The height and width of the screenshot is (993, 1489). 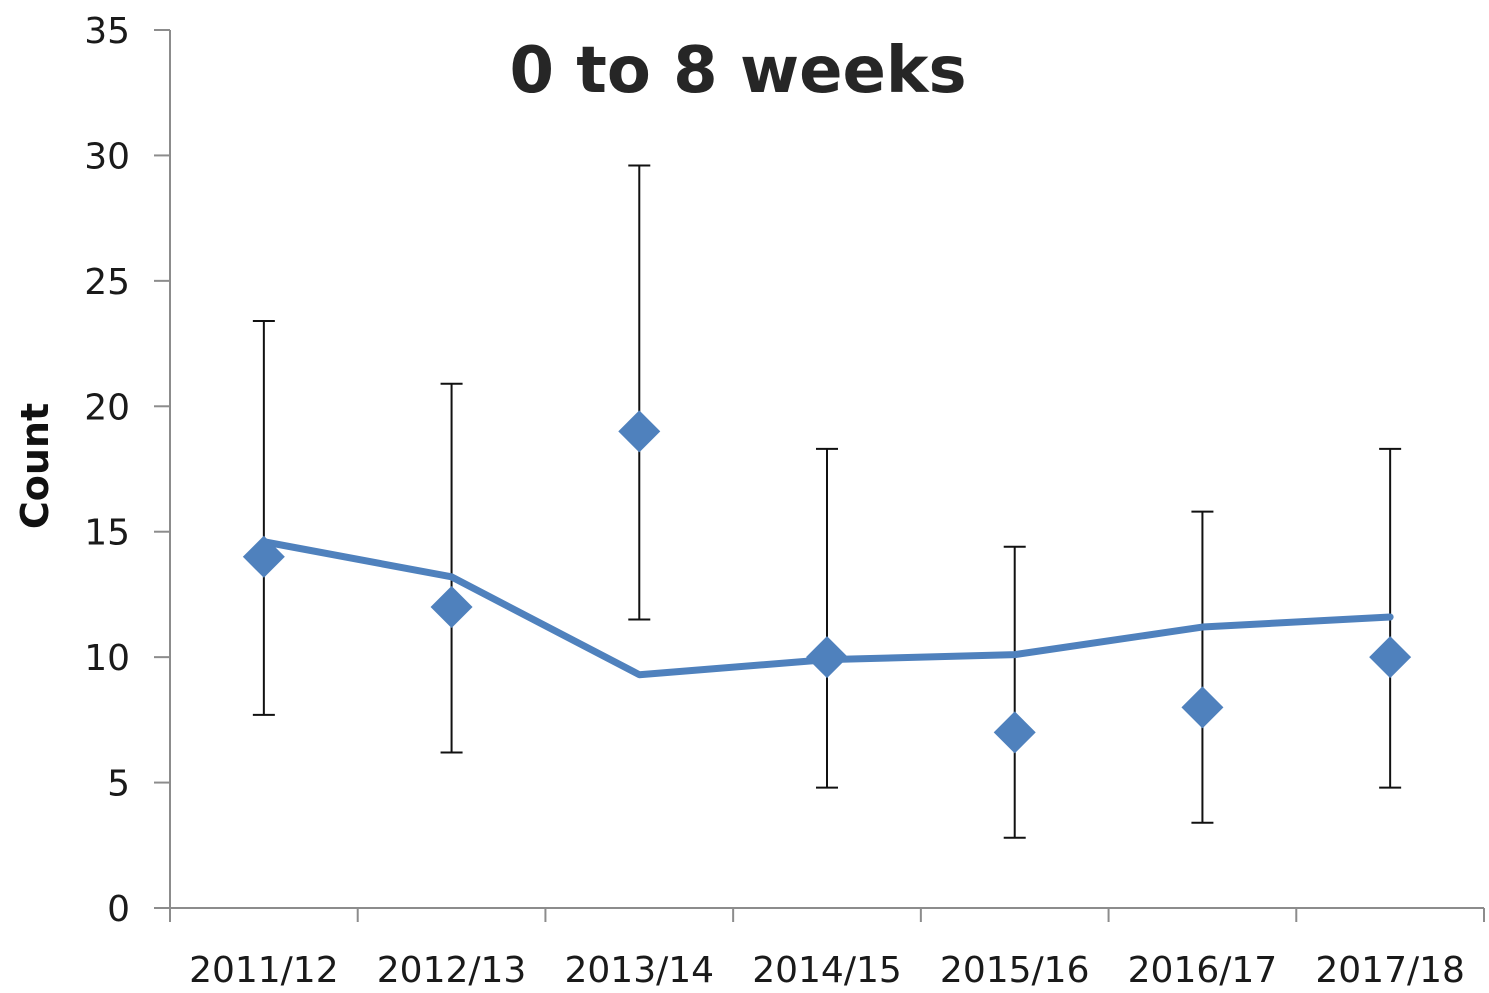 I want to click on y-tick-label: 5, so click(x=118, y=784).